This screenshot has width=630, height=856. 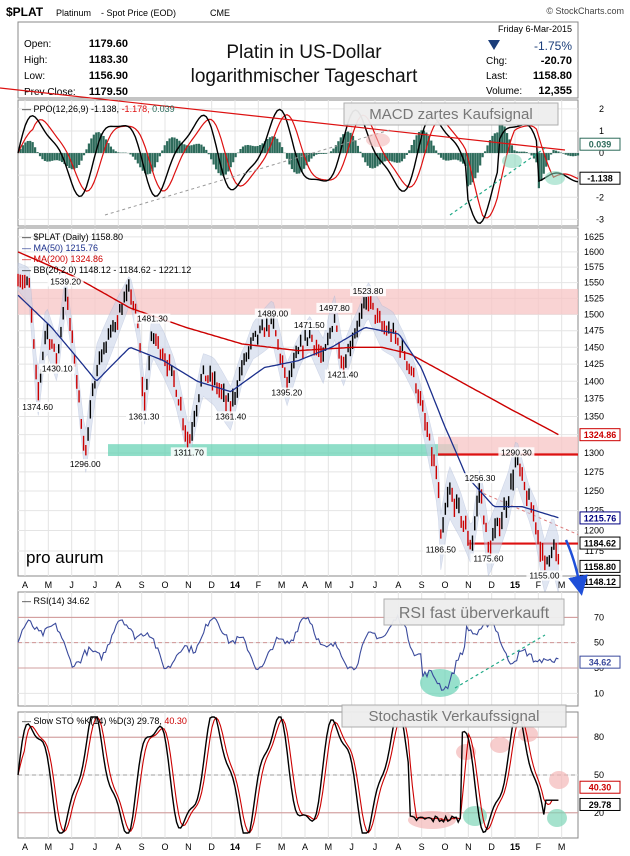 What do you see at coordinates (440, 683) in the screenshot?
I see `rsi-oversold-highlight` at bounding box center [440, 683].